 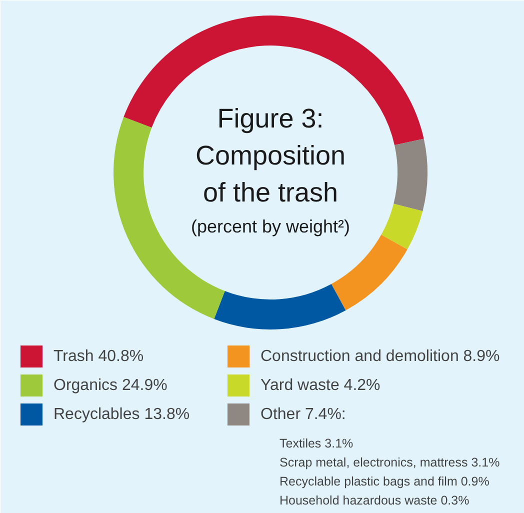 I want to click on text: Household hazardous waste 0.3%, so click(x=375, y=501).